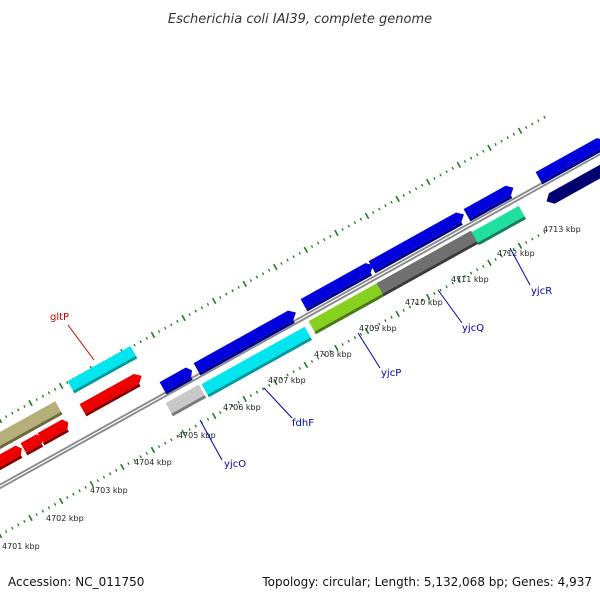  Describe the element at coordinates (76, 582) in the screenshot. I see `accession-text: Accession: NC_011750` at that location.